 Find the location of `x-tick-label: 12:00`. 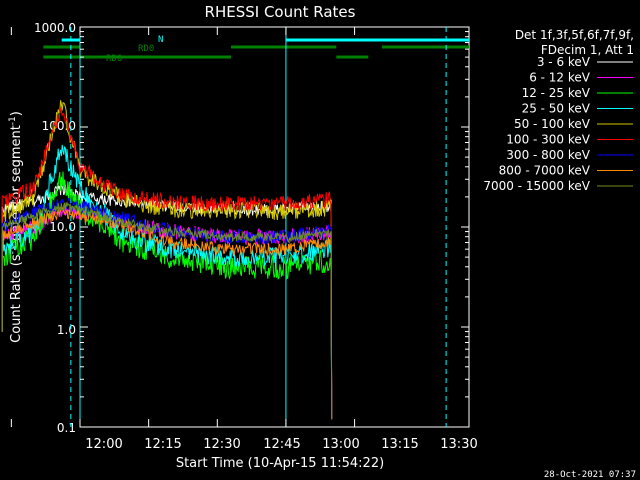

x-tick-label: 12:00 is located at coordinates (103, 444).